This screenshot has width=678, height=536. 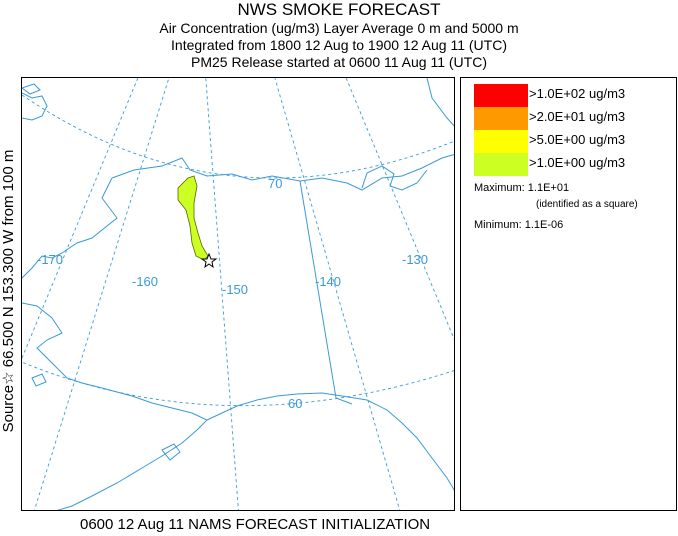 What do you see at coordinates (339, 9) in the screenshot?
I see `forecast-title: NWS SMOKE FORECAST` at bounding box center [339, 9].